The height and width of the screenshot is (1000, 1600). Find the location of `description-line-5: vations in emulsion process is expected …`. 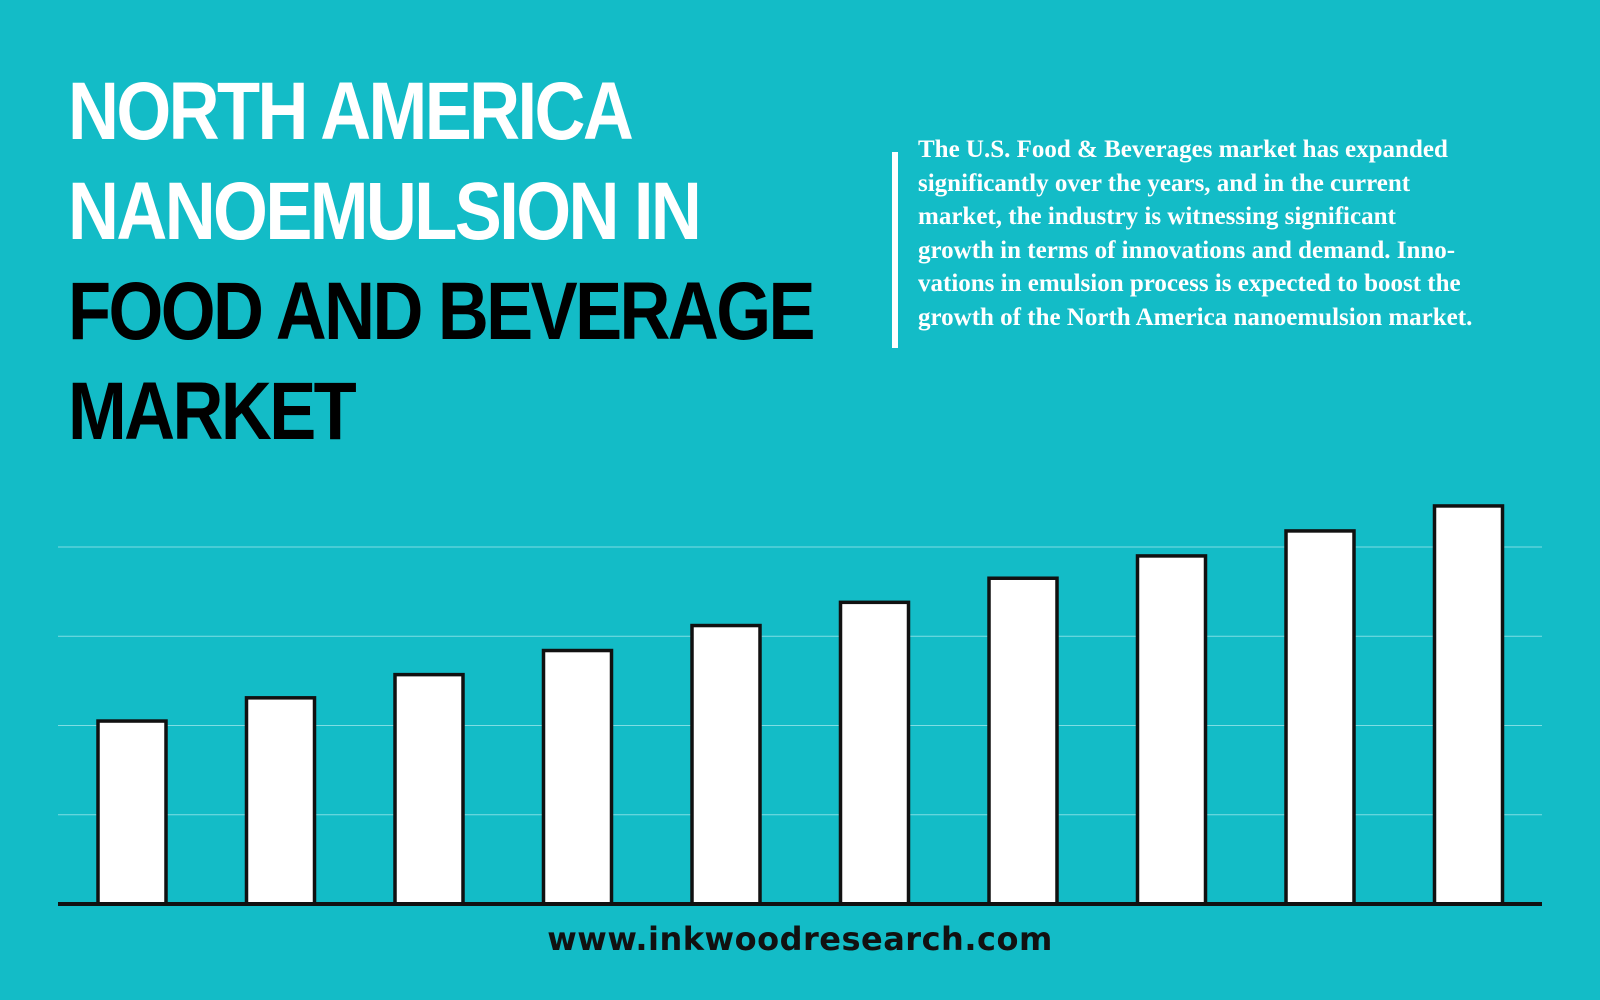

description-line-5: vations in emulsion process is expected … is located at coordinates (1189, 283).